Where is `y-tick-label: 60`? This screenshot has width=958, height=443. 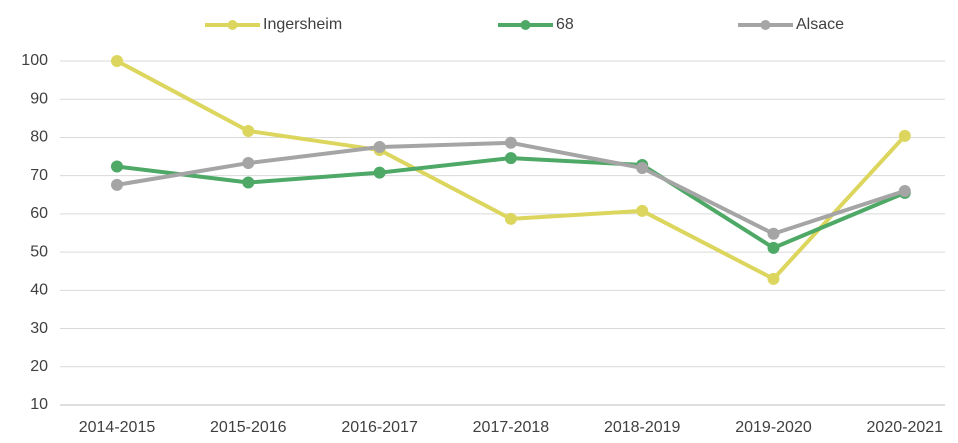 y-tick-label: 60 is located at coordinates (39, 213).